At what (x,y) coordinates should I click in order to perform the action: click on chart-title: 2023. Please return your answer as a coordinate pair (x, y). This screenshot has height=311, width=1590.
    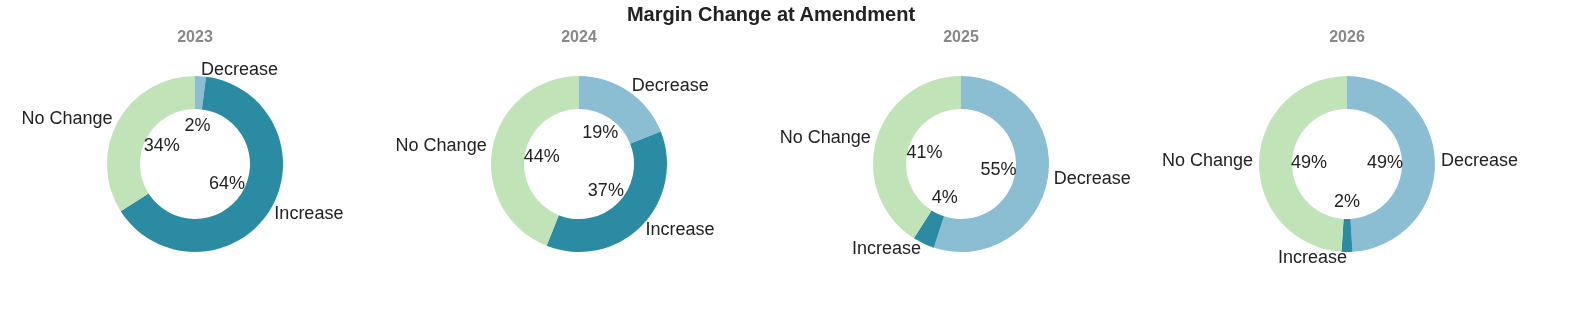
    Looking at the image, I should click on (195, 36).